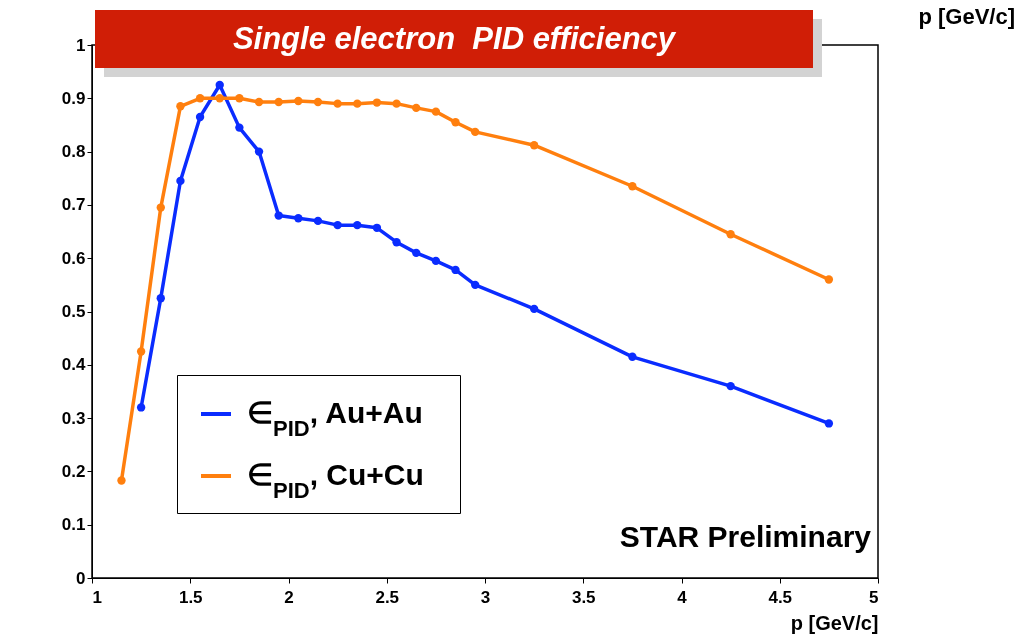 The width and height of the screenshot is (1023, 640). Describe the element at coordinates (485, 597) in the screenshot. I see `x-tick-label: 3` at that location.